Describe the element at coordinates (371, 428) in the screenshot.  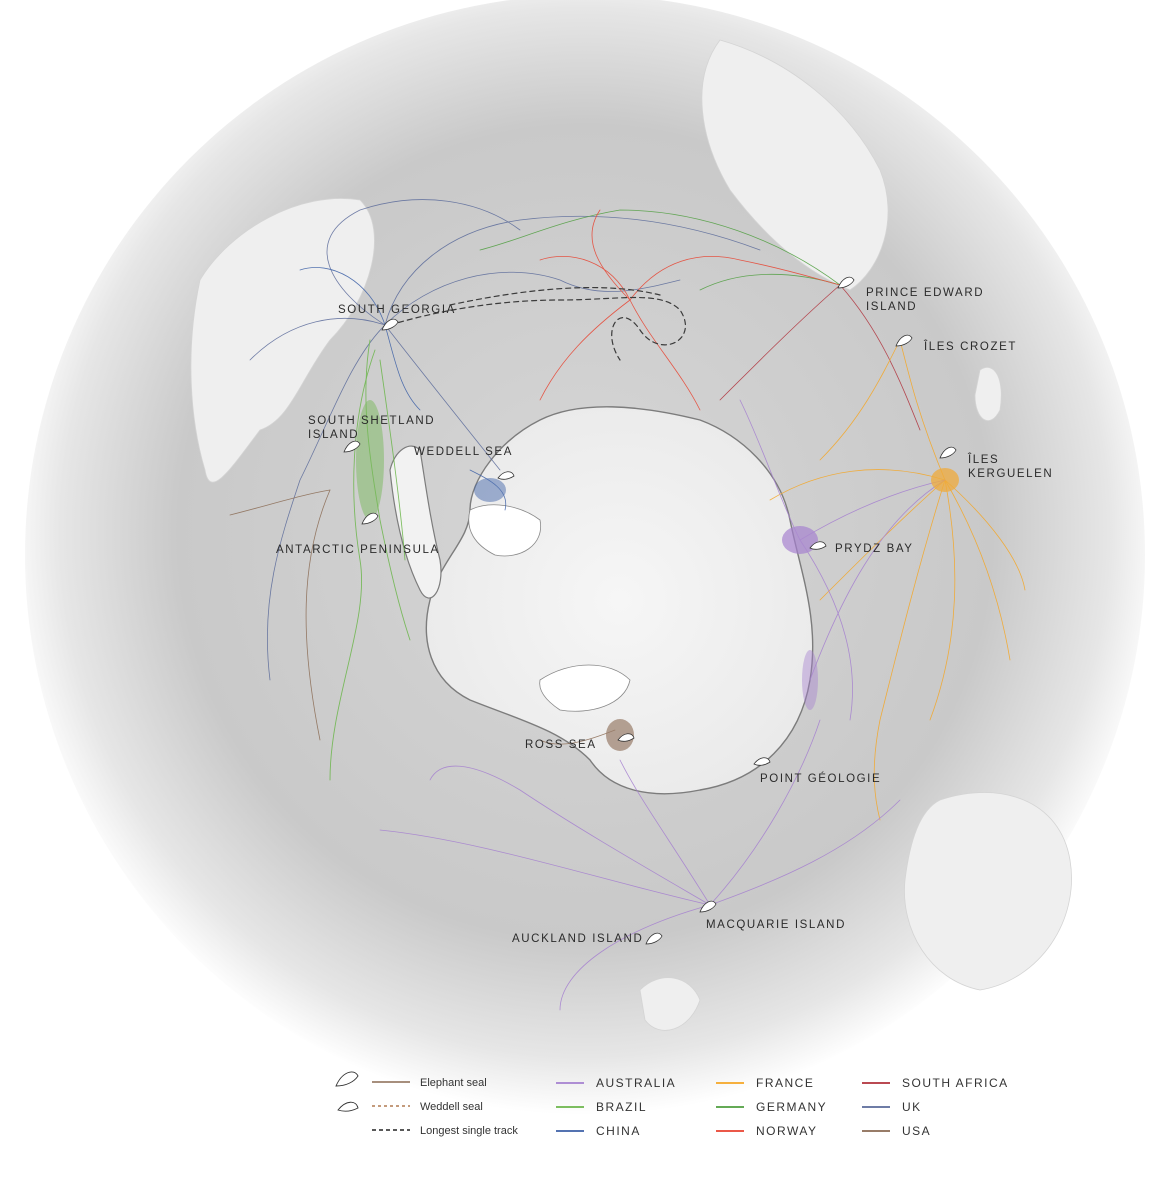
I see `label-south-shetland: SOUTH SHETLAND ISLAND` at that location.